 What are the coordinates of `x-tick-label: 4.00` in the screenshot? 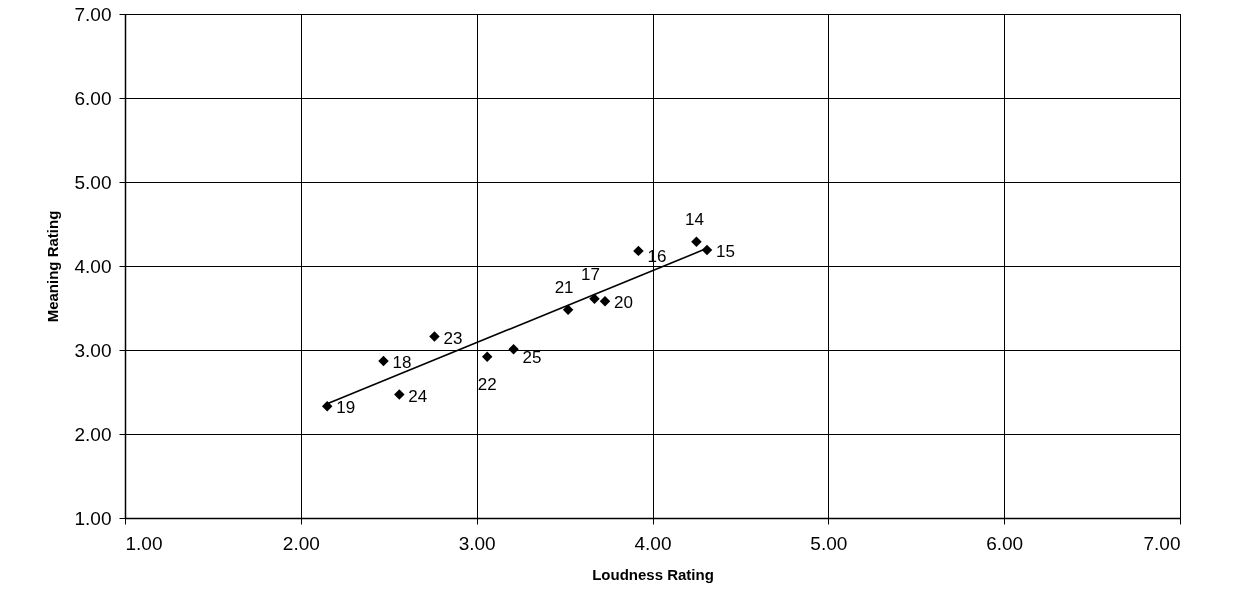 It's located at (653, 543).